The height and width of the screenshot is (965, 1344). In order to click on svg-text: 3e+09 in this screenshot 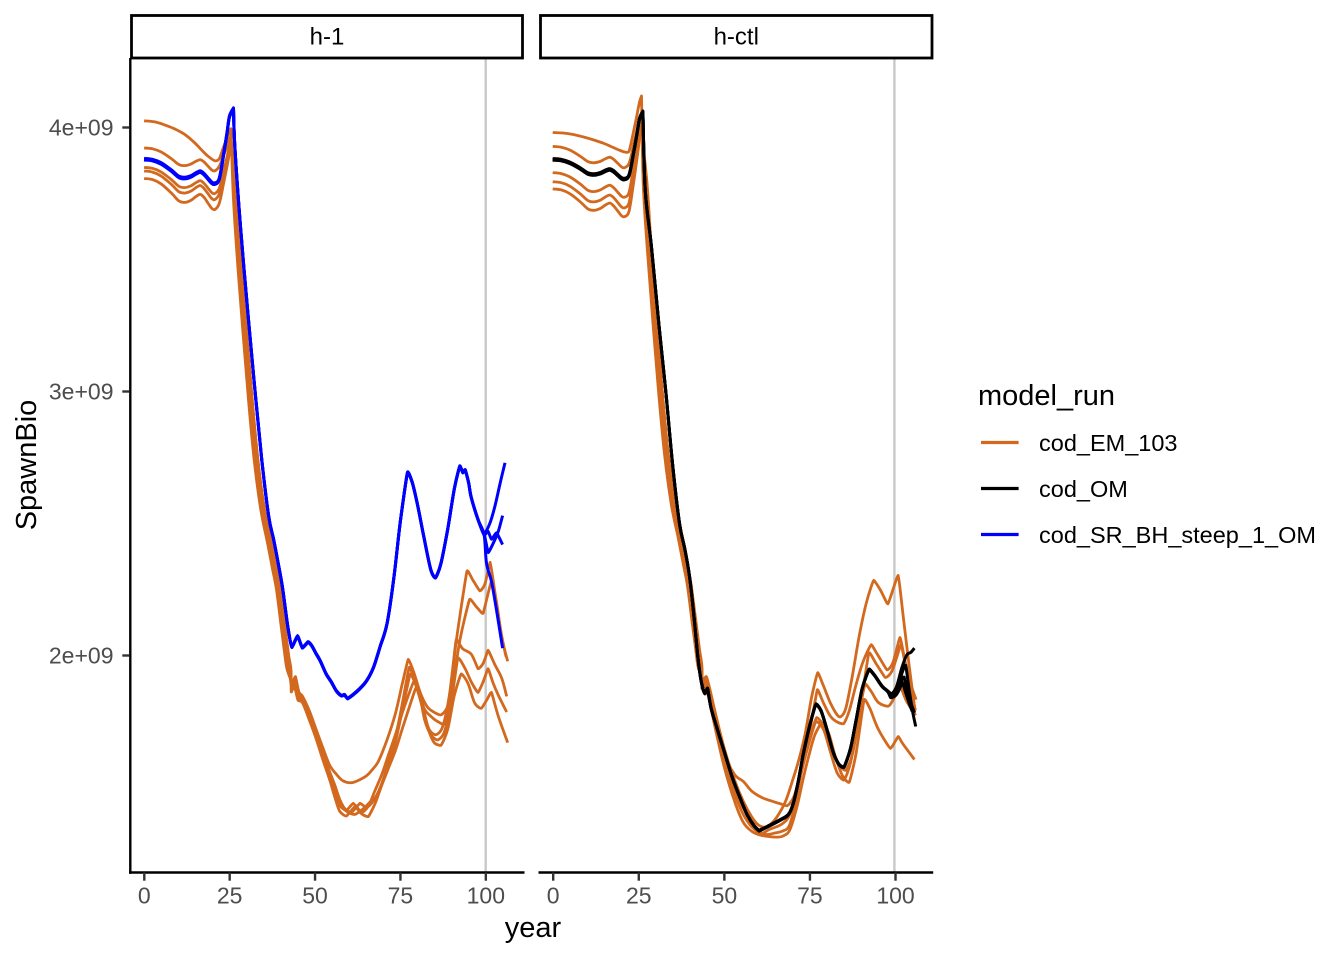, I will do `click(81, 392)`.